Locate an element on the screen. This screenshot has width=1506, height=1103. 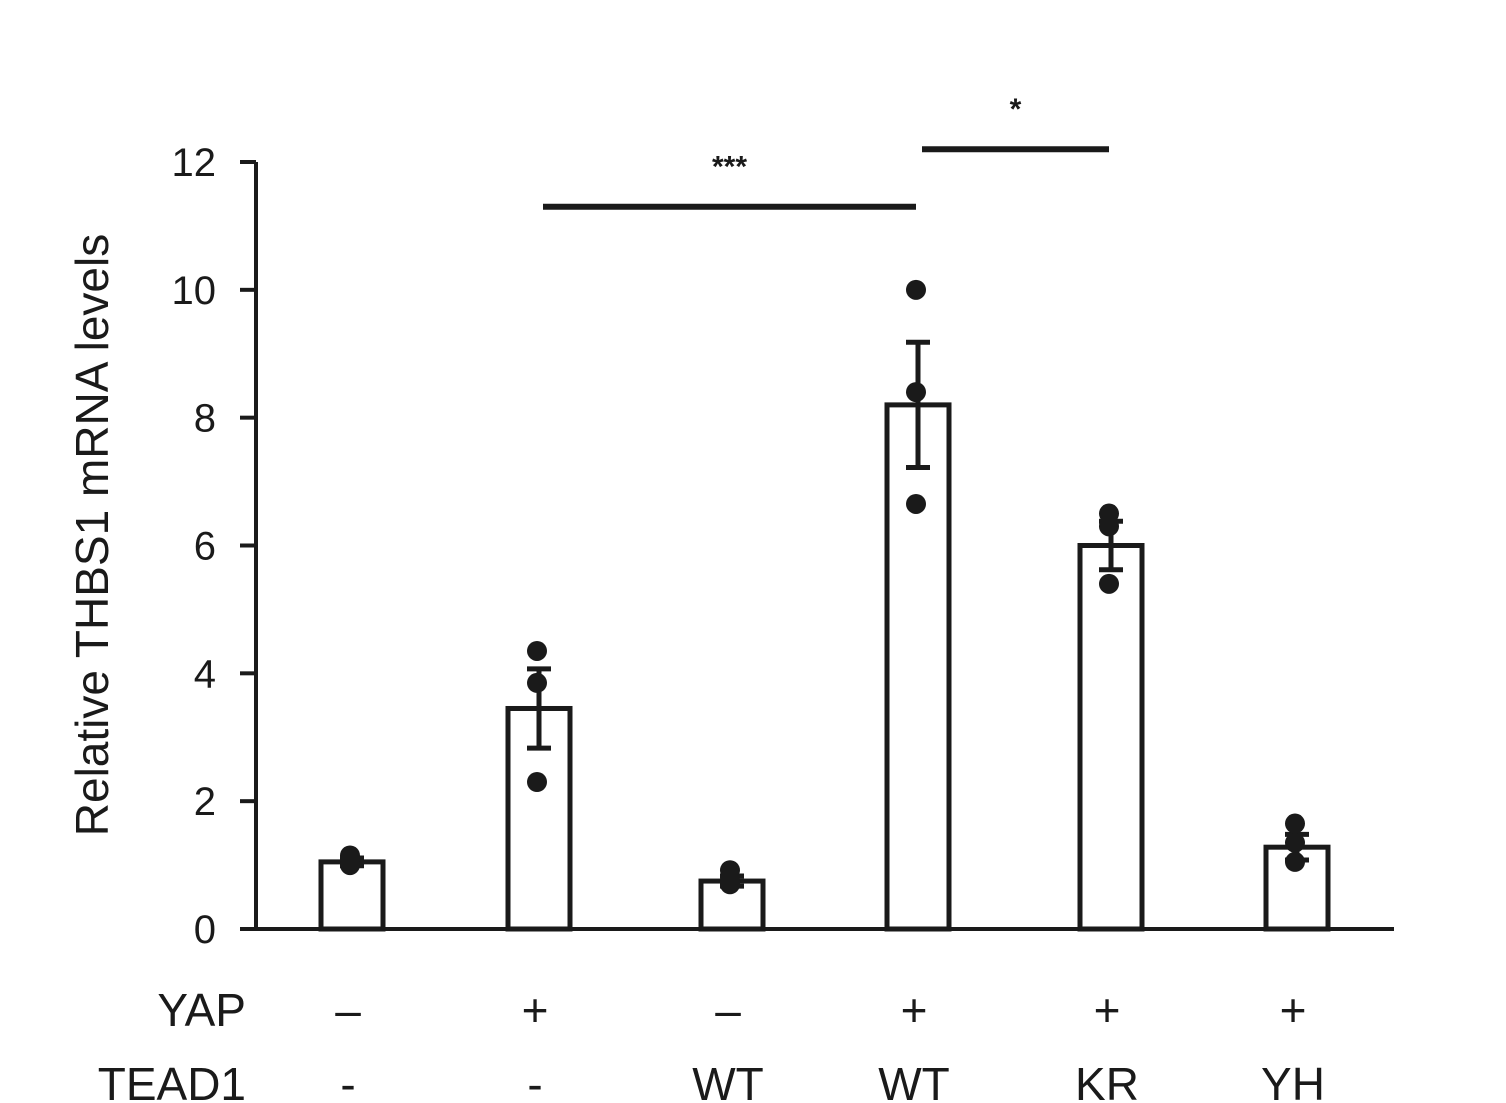
significance-label: * is located at coordinates (1016, 109).